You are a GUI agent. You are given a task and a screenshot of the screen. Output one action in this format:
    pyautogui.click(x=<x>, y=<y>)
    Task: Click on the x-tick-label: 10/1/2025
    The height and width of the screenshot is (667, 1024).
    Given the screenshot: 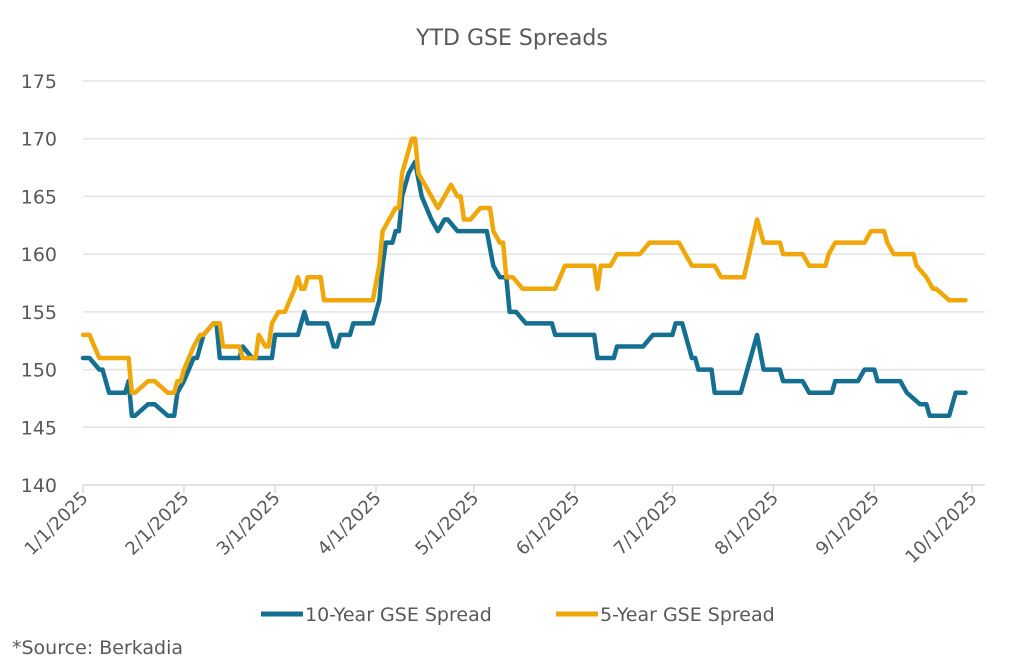 What is the action you would take?
    pyautogui.click(x=941, y=528)
    